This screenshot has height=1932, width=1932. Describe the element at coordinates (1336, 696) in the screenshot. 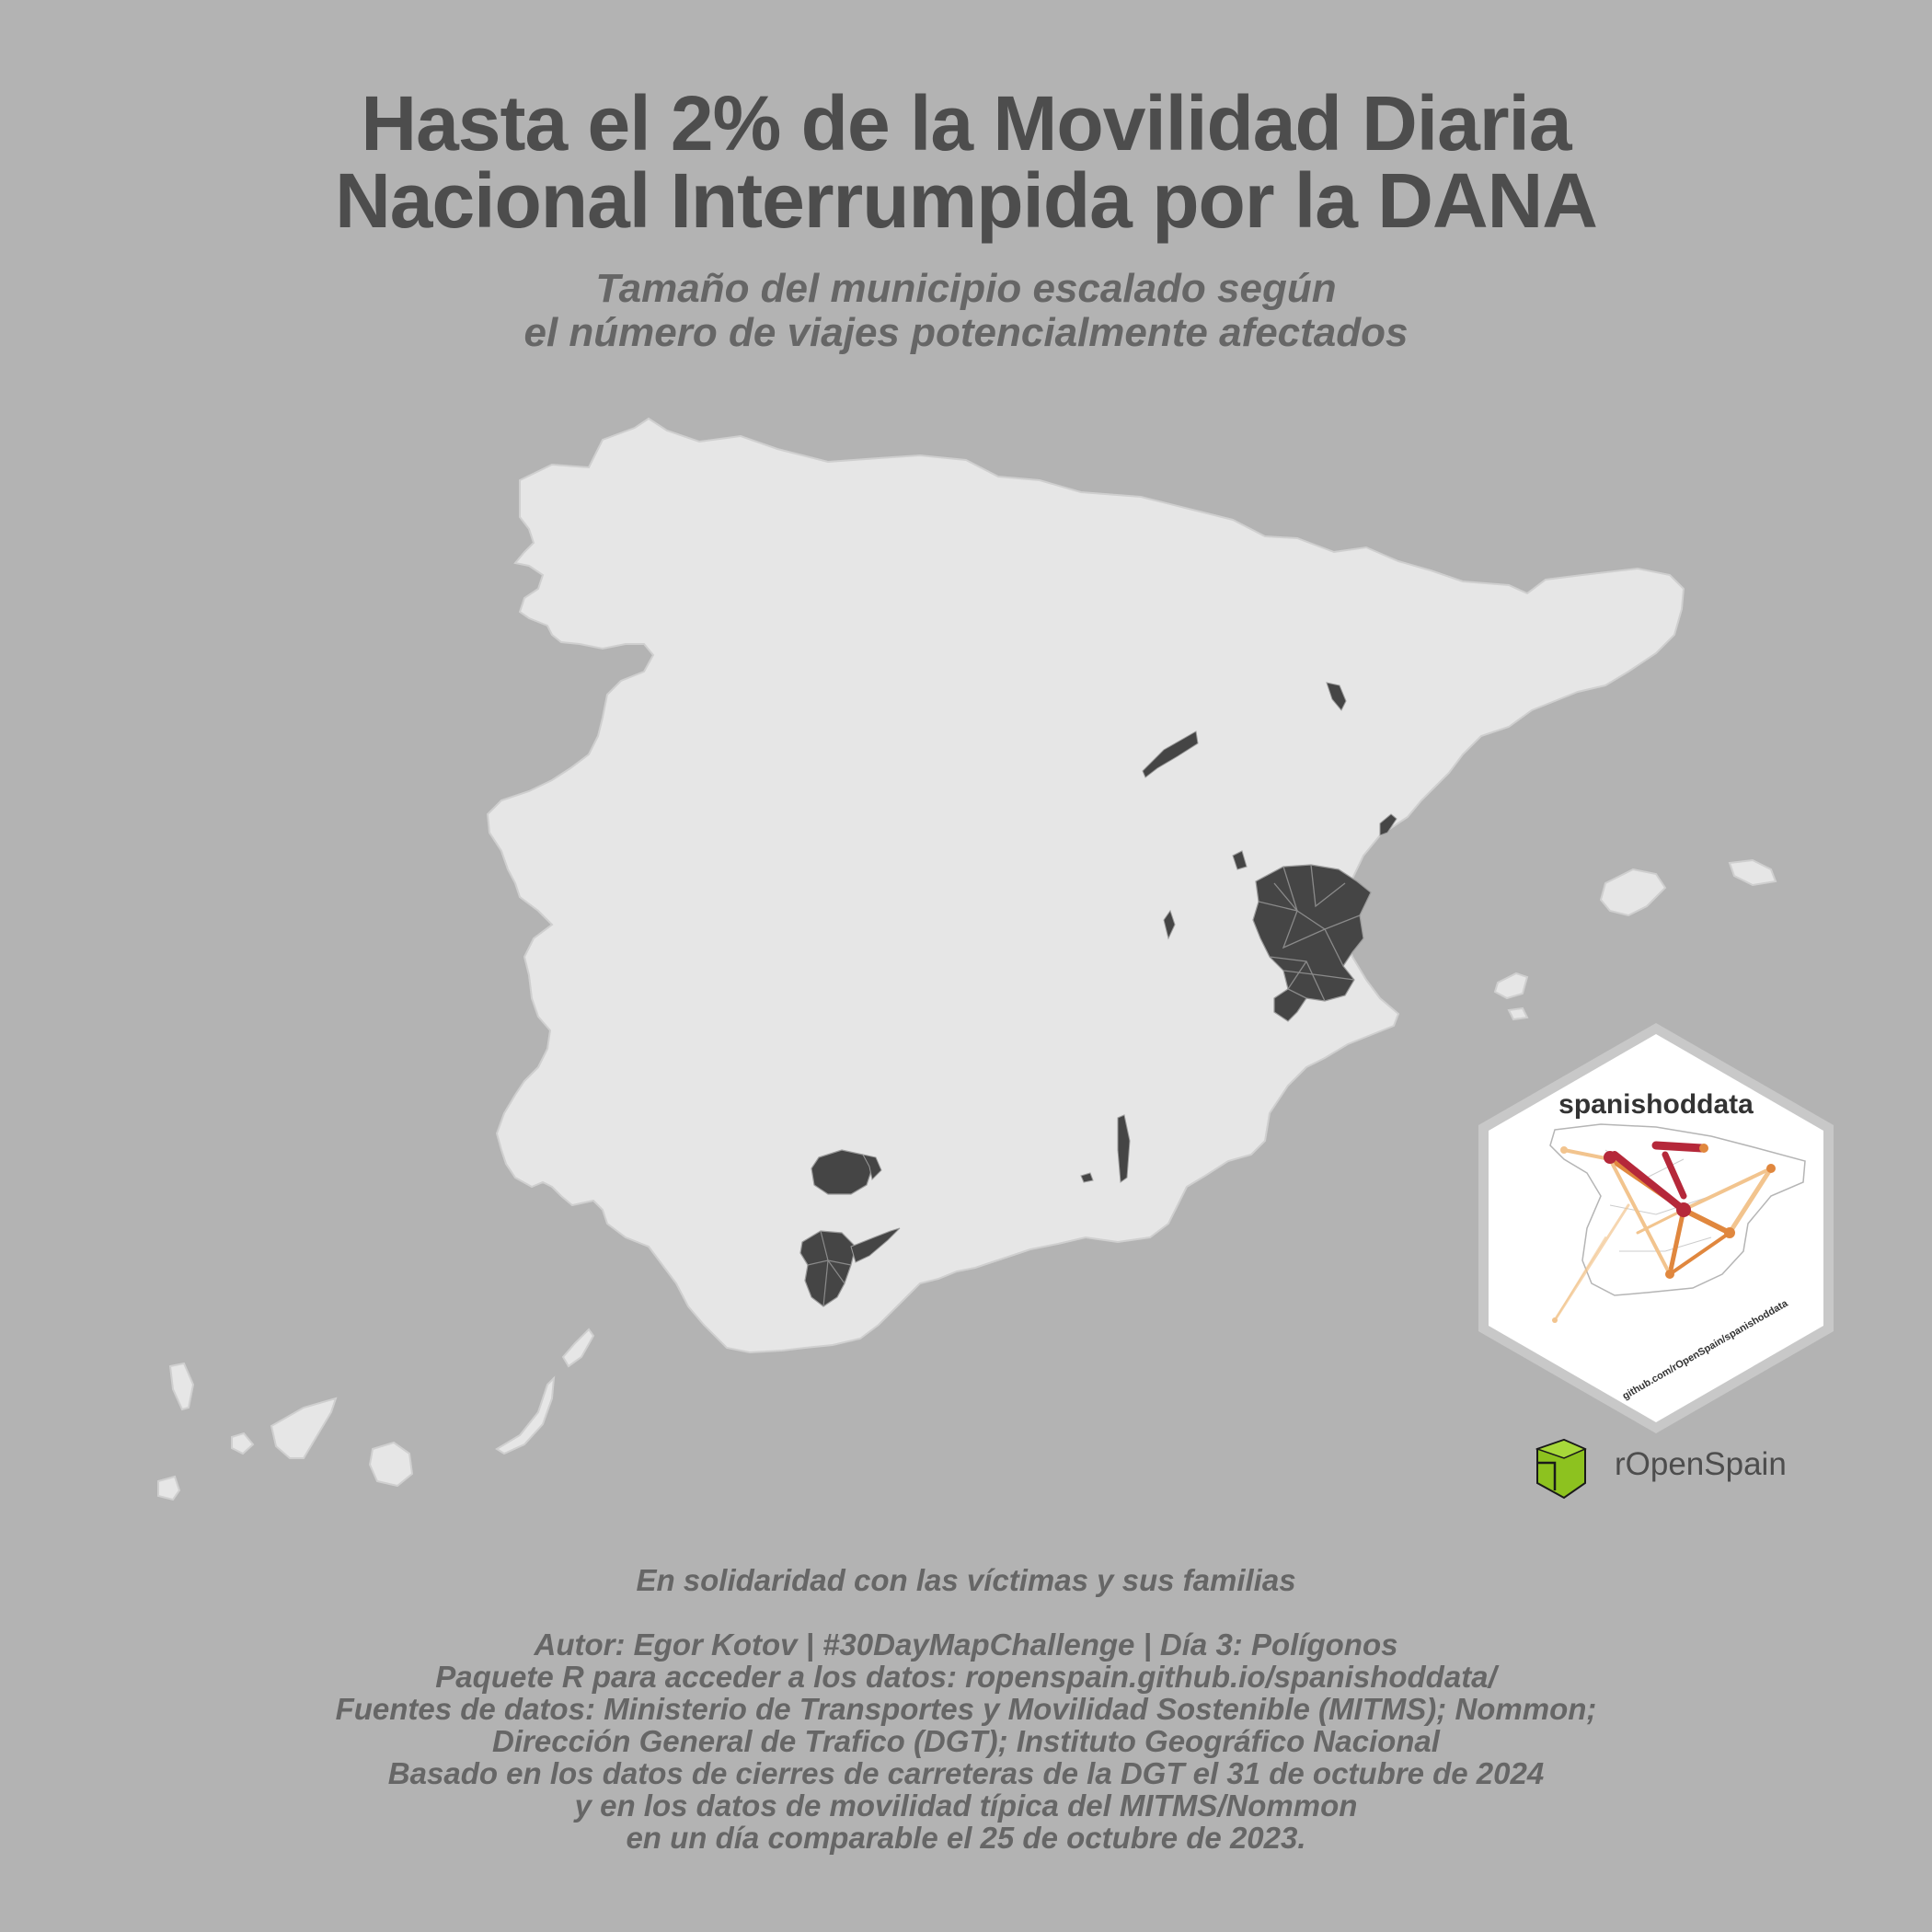

I see `affected-area-teruel` at that location.